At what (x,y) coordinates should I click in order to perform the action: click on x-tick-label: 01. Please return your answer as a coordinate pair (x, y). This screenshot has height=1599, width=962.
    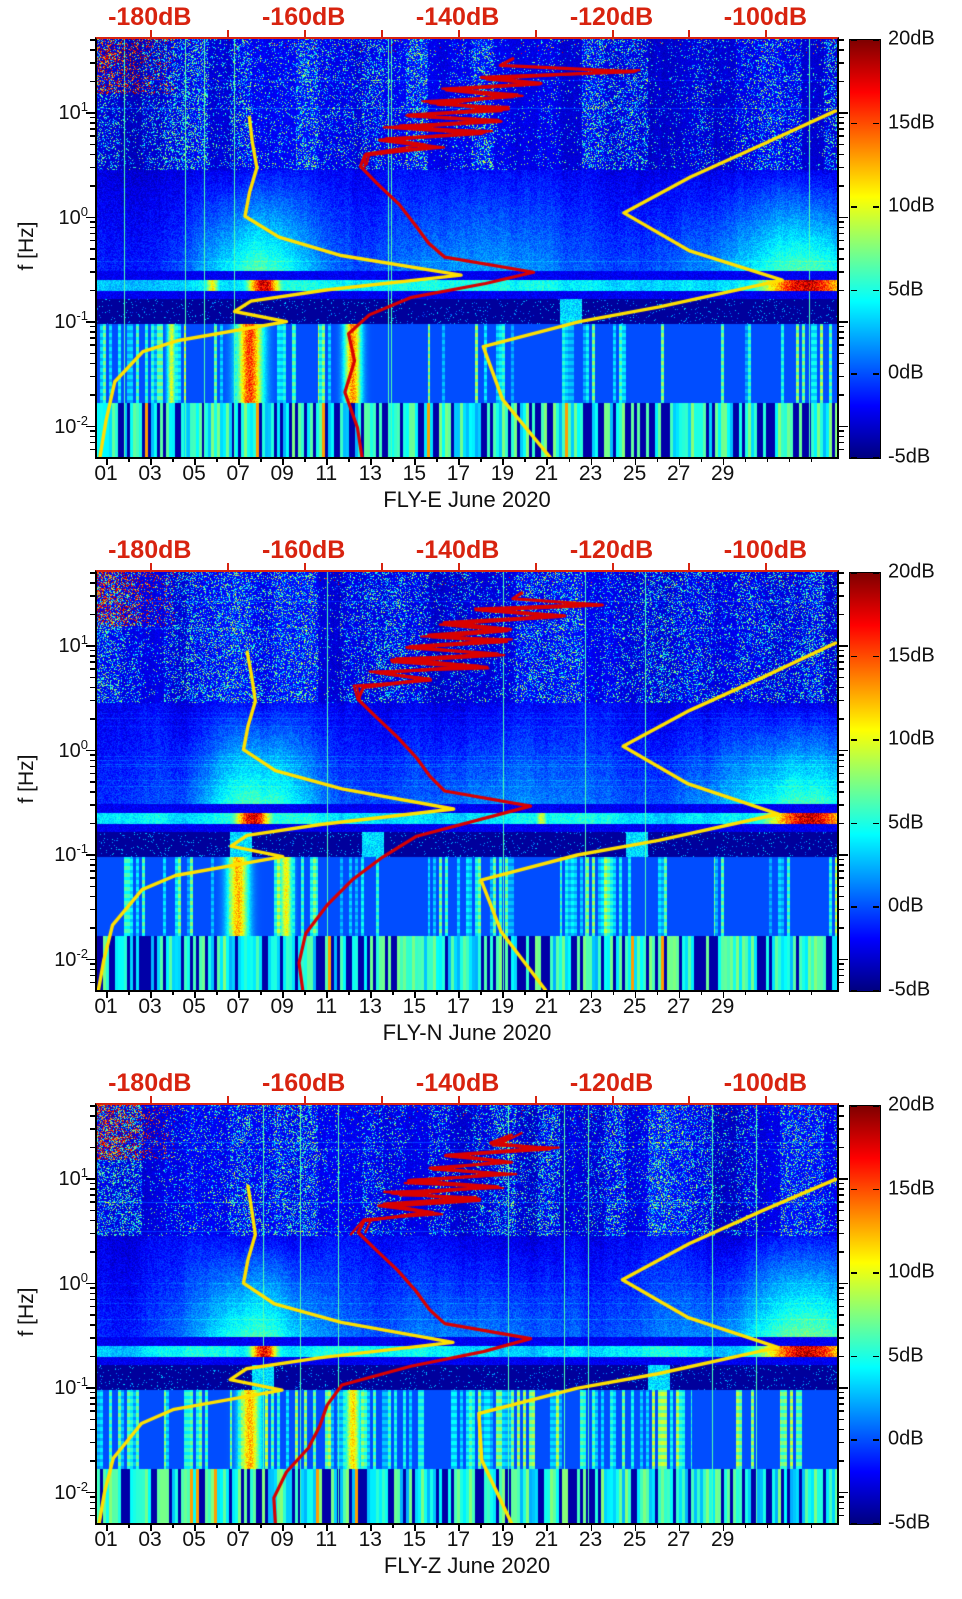
    Looking at the image, I should click on (106, 473).